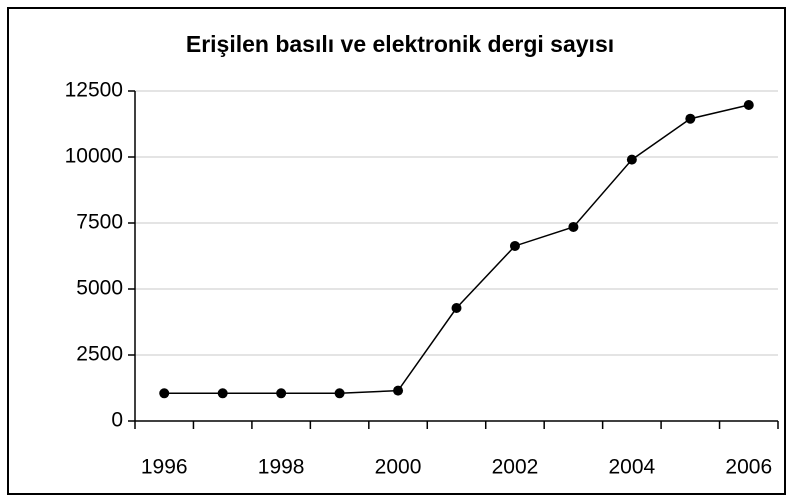 The height and width of the screenshot is (502, 793). I want to click on x-tick-label: 2002, so click(515, 467).